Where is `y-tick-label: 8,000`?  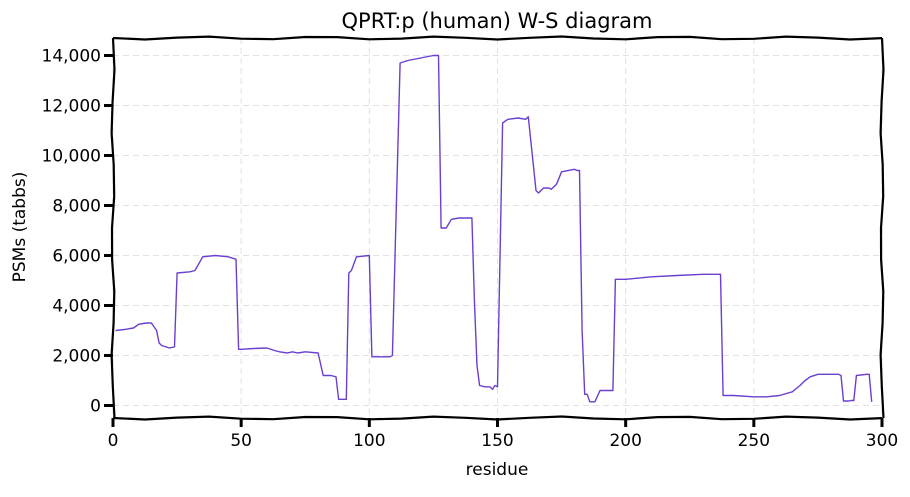 y-tick-label: 8,000 is located at coordinates (76, 207).